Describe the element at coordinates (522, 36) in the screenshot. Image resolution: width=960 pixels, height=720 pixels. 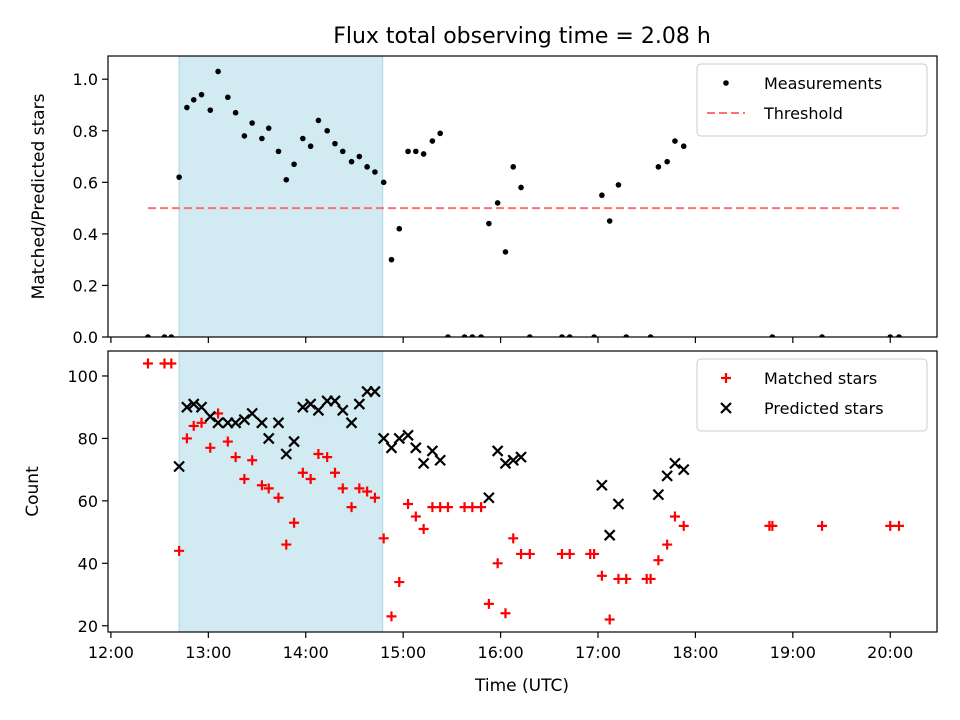
I see `chart-title: Flux total observing time = 2.08 h` at that location.